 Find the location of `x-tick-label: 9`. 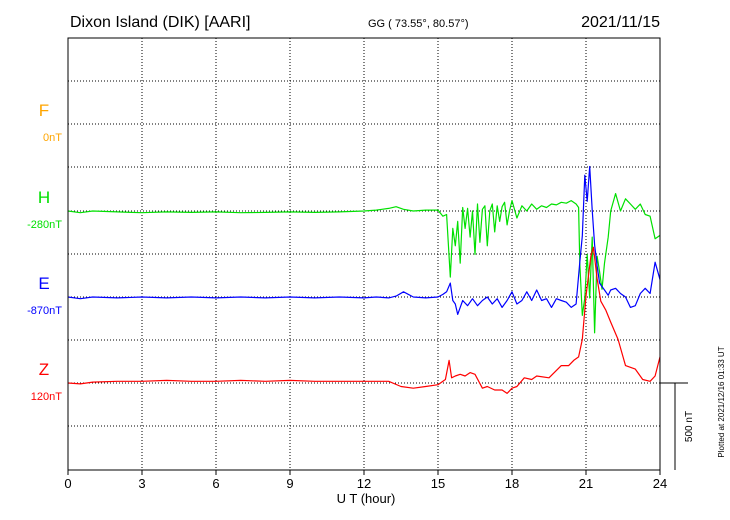

x-tick-label: 9 is located at coordinates (289, 483).